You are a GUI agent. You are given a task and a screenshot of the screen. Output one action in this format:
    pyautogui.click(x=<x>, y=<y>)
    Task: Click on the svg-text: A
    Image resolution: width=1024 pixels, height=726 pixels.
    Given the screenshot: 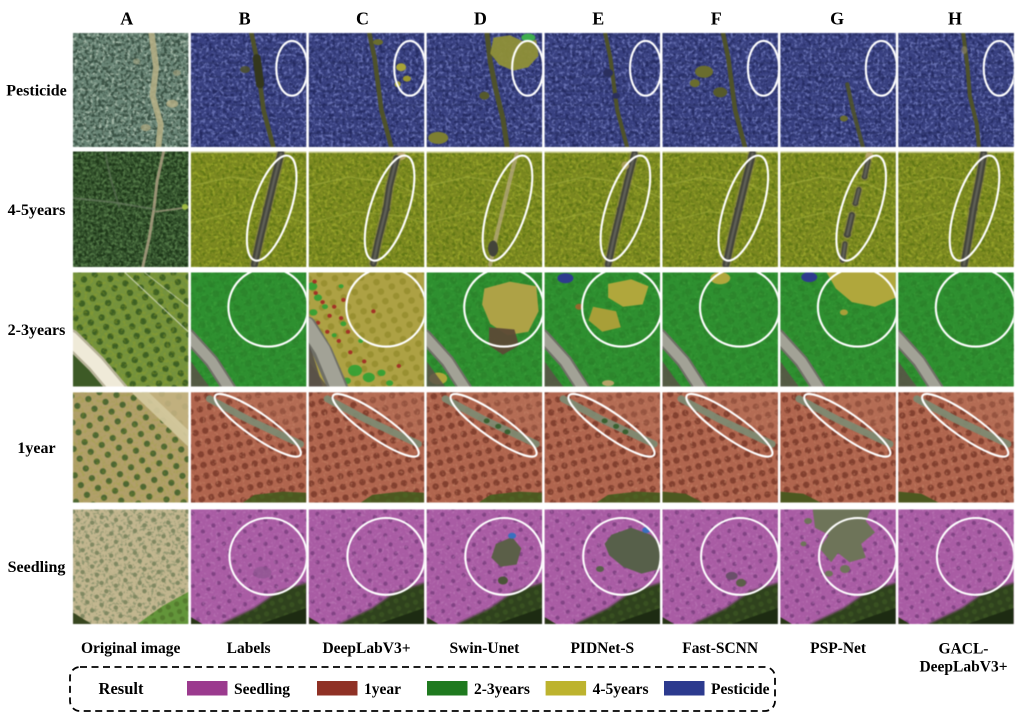 What is the action you would take?
    pyautogui.click(x=126, y=19)
    